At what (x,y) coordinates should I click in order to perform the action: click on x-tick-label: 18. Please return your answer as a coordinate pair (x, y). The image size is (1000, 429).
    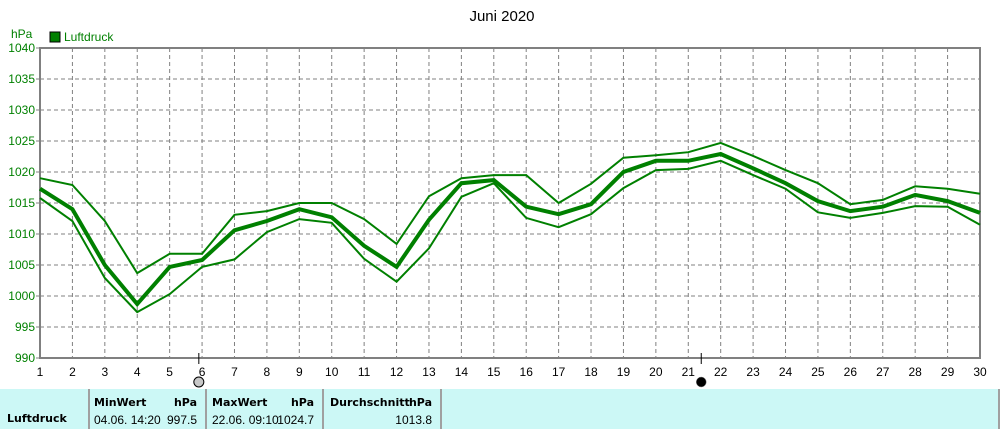
    Looking at the image, I should click on (591, 372).